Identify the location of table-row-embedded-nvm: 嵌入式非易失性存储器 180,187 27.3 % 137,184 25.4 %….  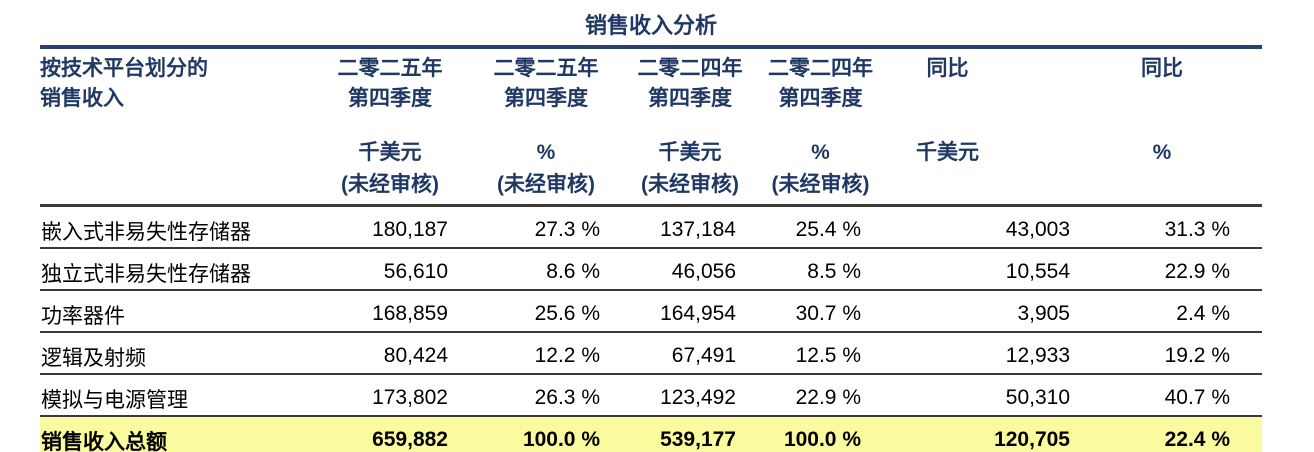
(651, 227).